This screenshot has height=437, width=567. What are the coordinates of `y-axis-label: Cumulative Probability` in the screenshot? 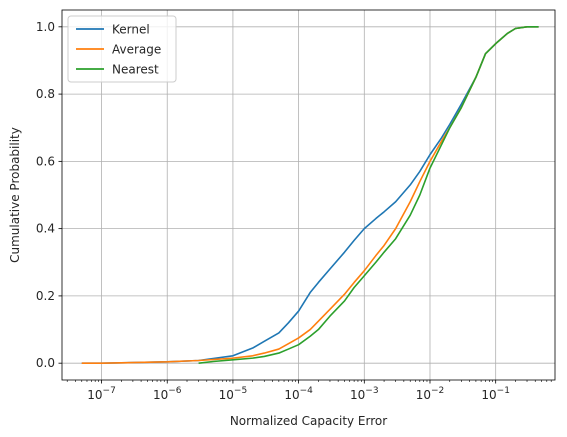 It's located at (15, 195).